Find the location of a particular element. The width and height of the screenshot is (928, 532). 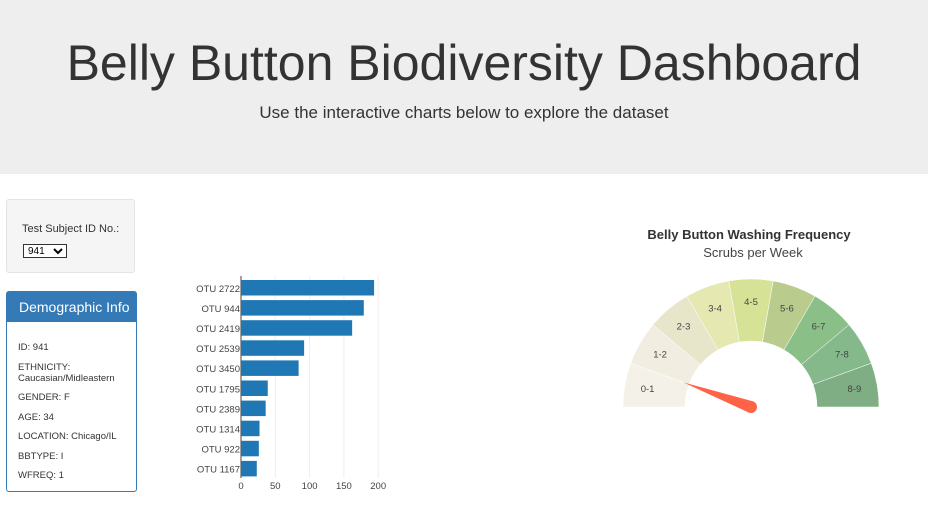

demographic-row-ethnicity: ETHNICITY: Caucasian/Midleastern is located at coordinates (66, 372).